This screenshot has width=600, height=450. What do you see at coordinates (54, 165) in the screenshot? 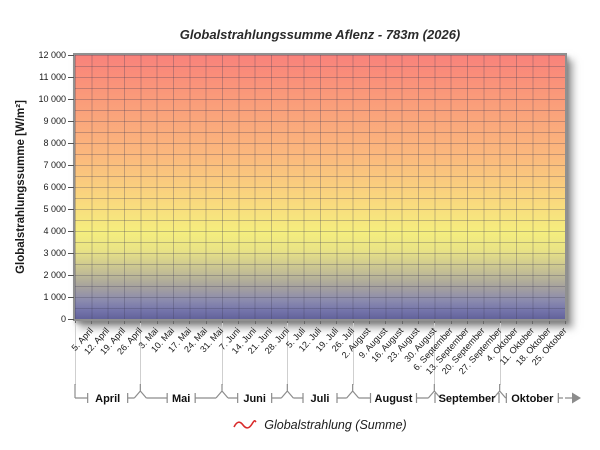
I see `y-tick-label: 7 000` at bounding box center [54, 165].